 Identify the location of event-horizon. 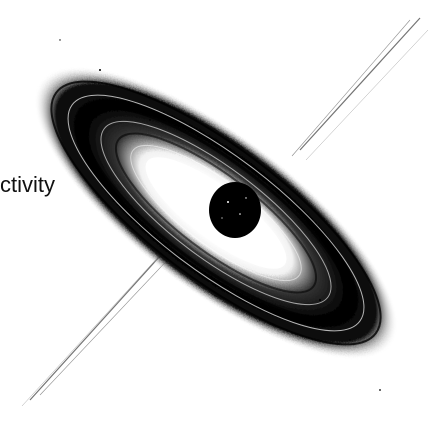
(235, 210).